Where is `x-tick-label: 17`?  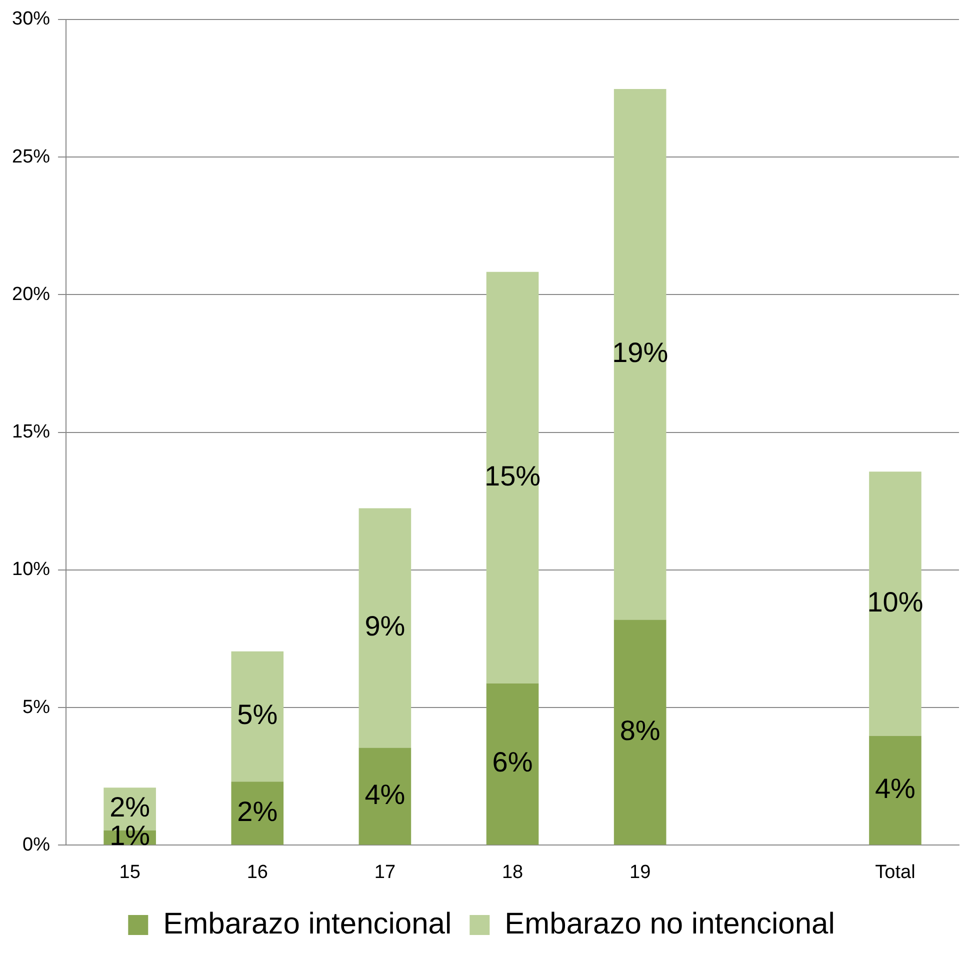 x-tick-label: 17 is located at coordinates (385, 872).